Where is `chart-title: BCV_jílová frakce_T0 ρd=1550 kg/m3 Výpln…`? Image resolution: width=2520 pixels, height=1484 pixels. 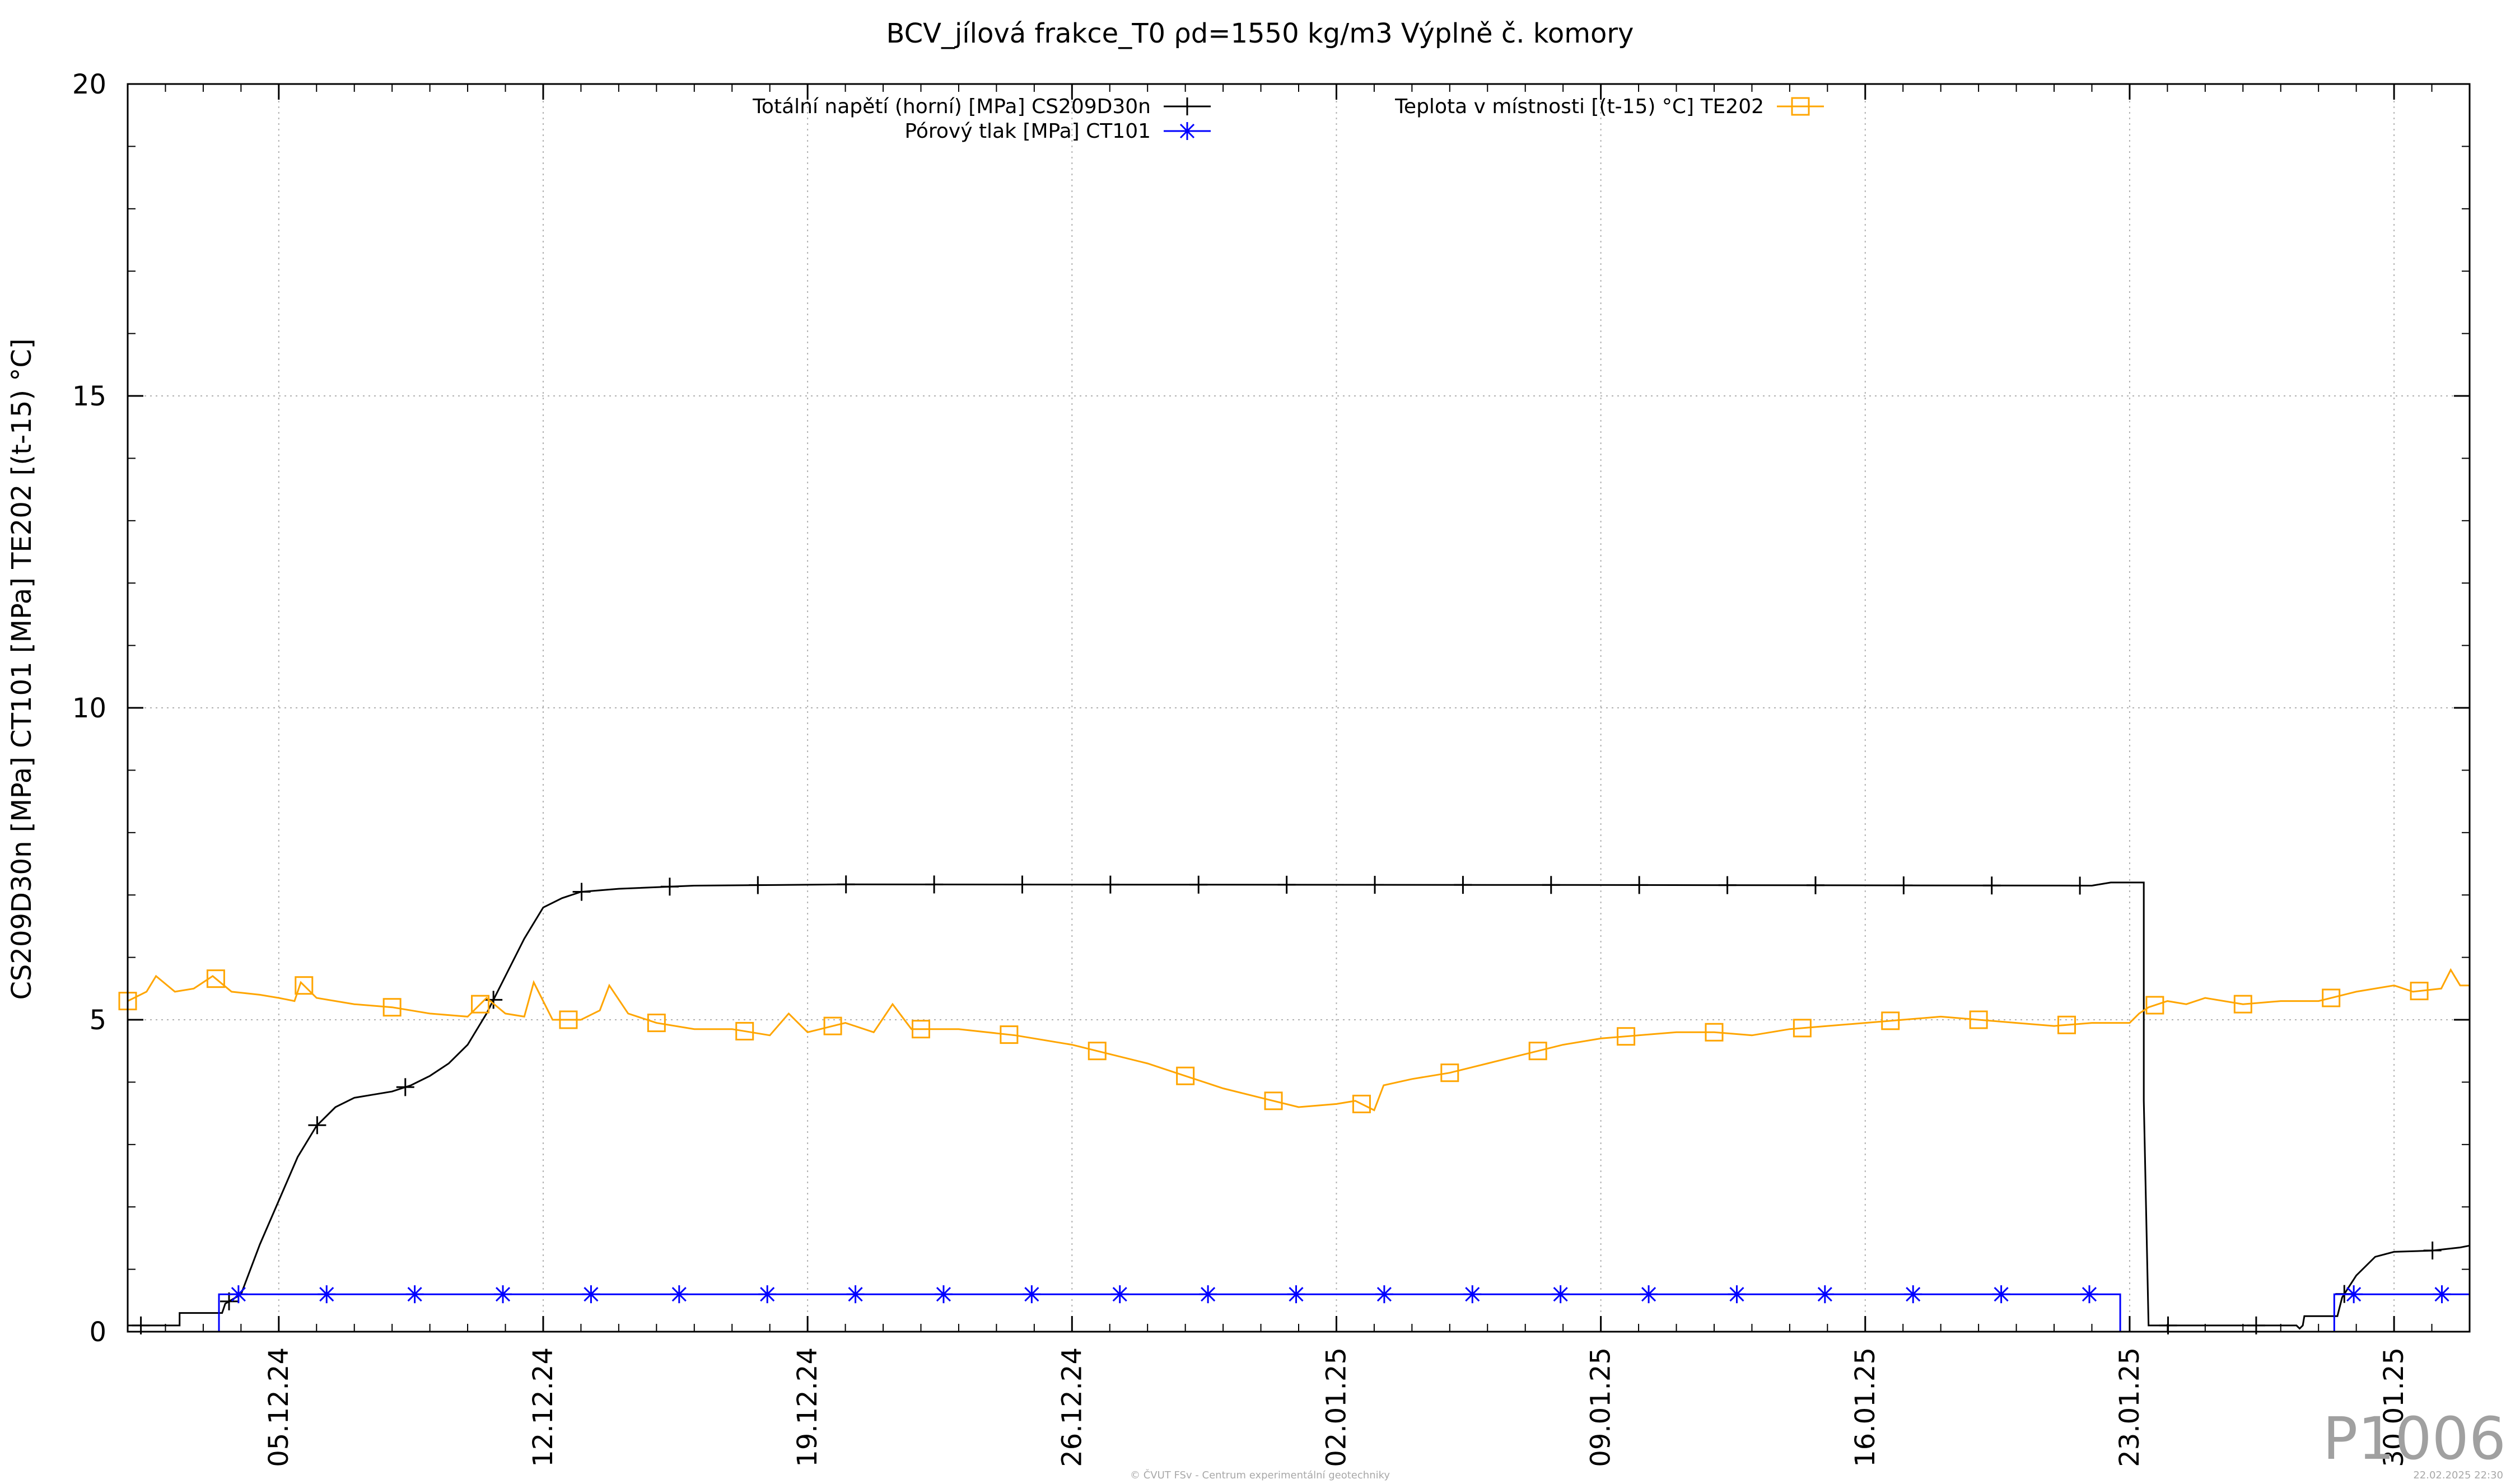 chart-title: BCV_jílová frakce_T0 ρd=1550 kg/m3 Výpln… is located at coordinates (1260, 34).